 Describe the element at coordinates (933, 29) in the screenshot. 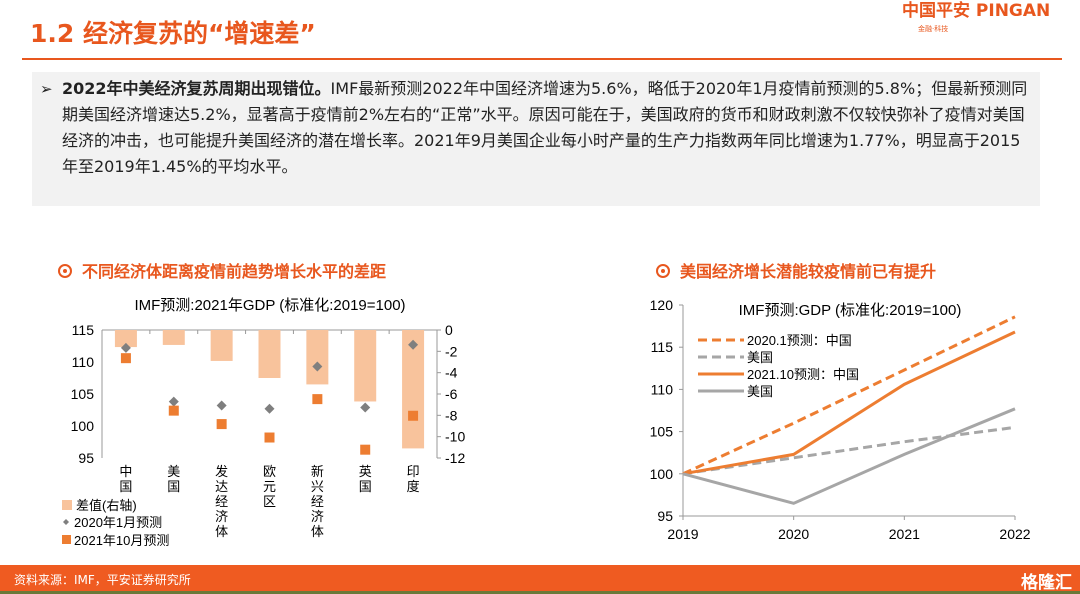

I see `brand-tagline: 金融·科技` at that location.